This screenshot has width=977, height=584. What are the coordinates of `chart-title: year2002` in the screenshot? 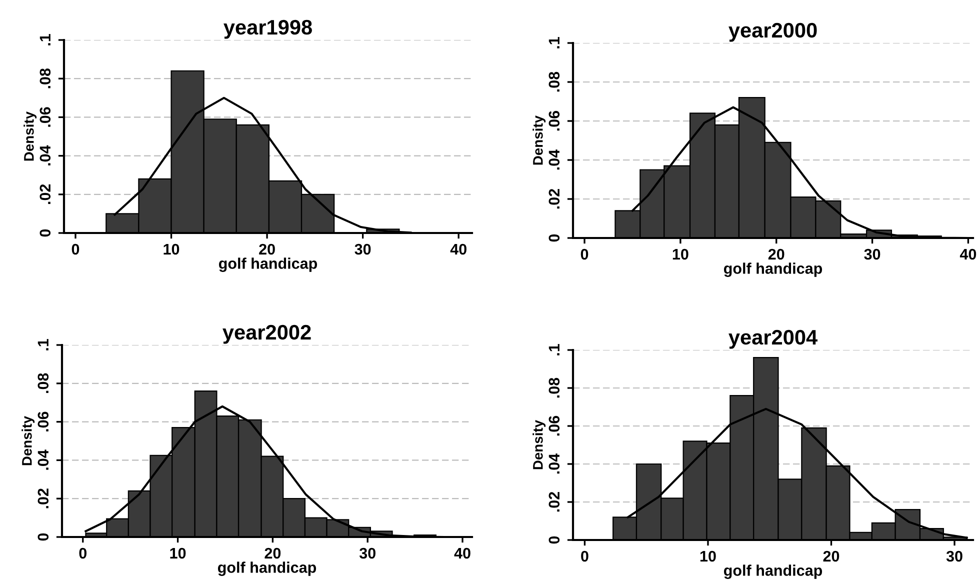 It's located at (266, 334).